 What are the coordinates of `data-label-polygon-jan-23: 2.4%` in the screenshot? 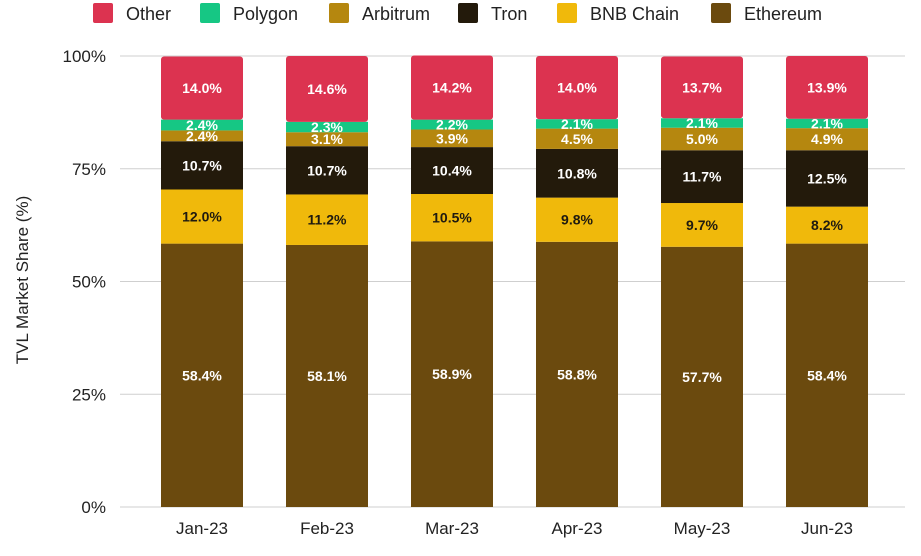 It's located at (202, 125).